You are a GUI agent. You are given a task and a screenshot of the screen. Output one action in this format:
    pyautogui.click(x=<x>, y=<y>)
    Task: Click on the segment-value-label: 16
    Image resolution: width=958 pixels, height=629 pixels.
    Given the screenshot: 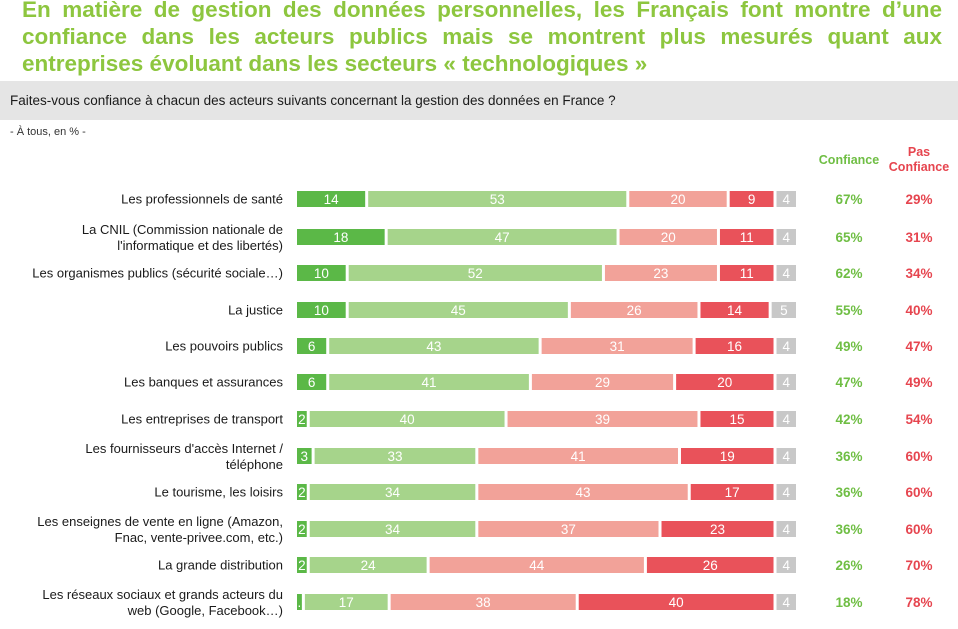 What is the action you would take?
    pyautogui.click(x=734, y=346)
    